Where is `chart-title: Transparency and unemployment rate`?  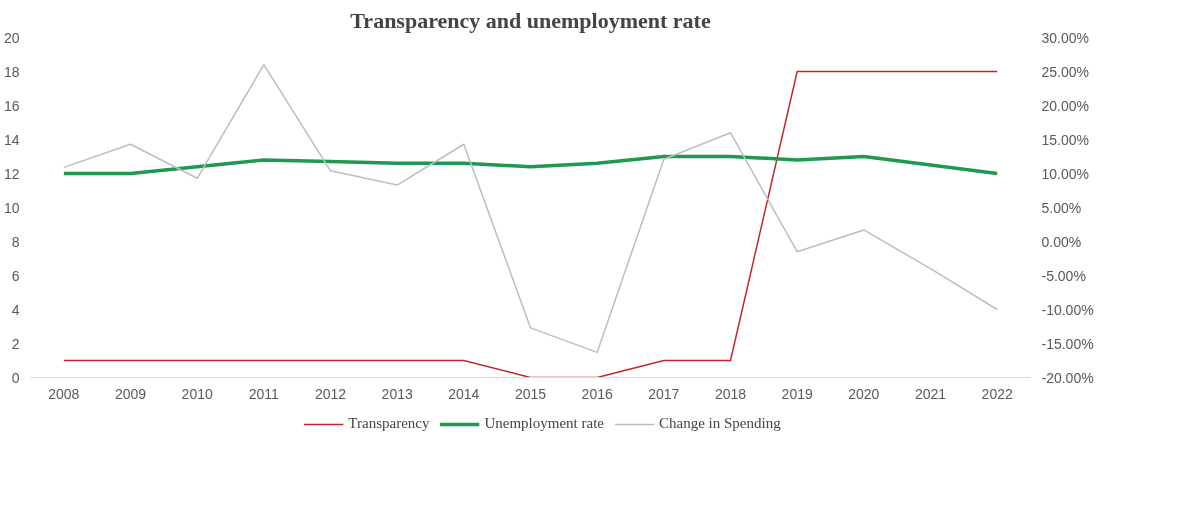
chart-title: Transparency and unemployment rate is located at coordinates (530, 20).